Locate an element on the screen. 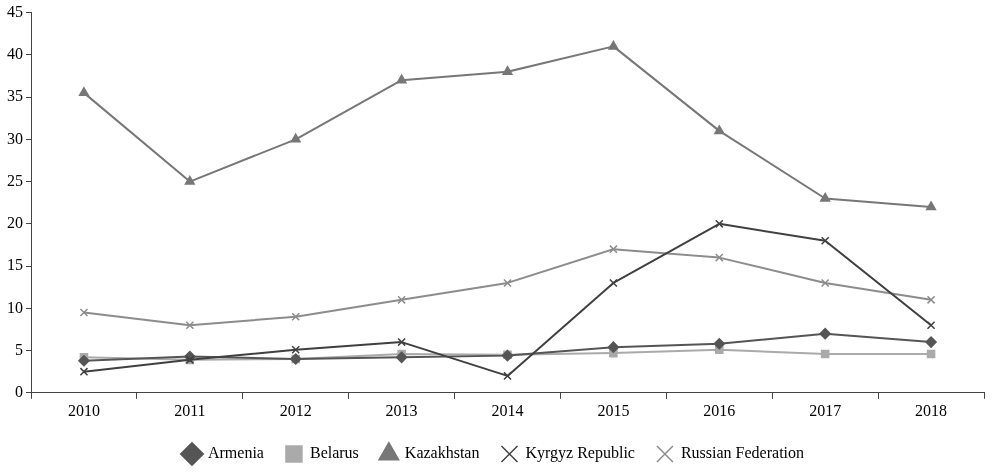 This screenshot has width=1004, height=476. x-tick-label: 2013 is located at coordinates (401, 410).